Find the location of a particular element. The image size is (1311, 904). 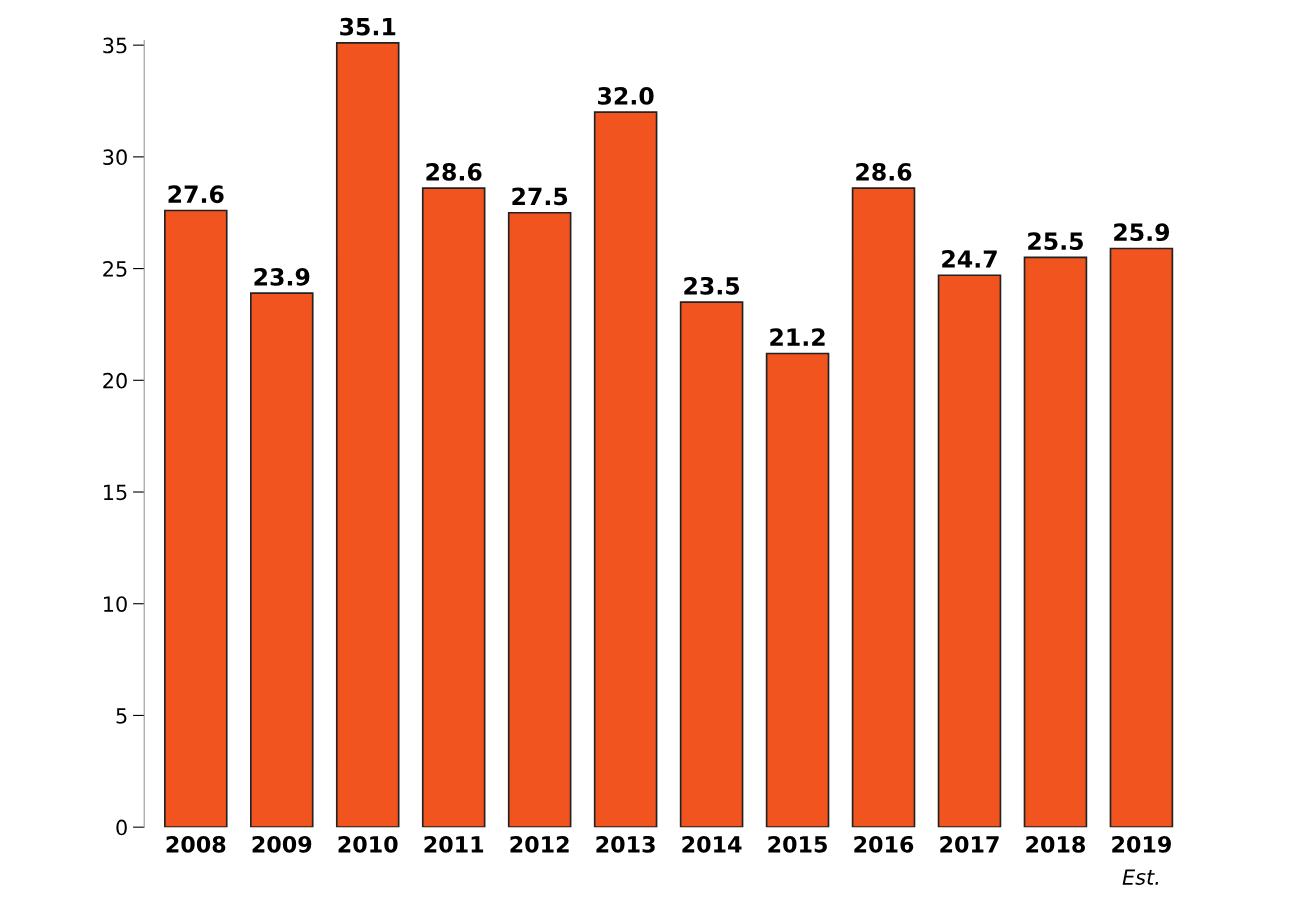

data-label: 27.6 is located at coordinates (196, 194).